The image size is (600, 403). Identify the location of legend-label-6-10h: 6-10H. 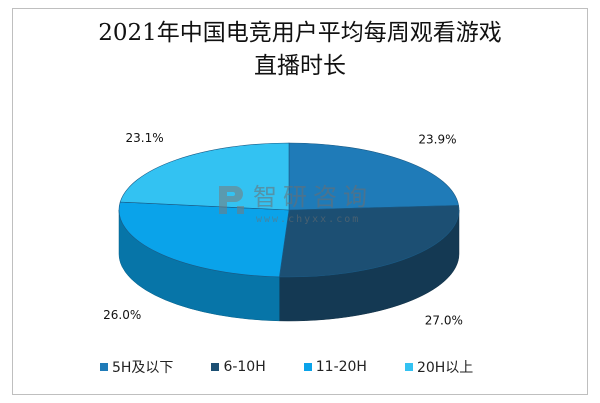
(244, 367).